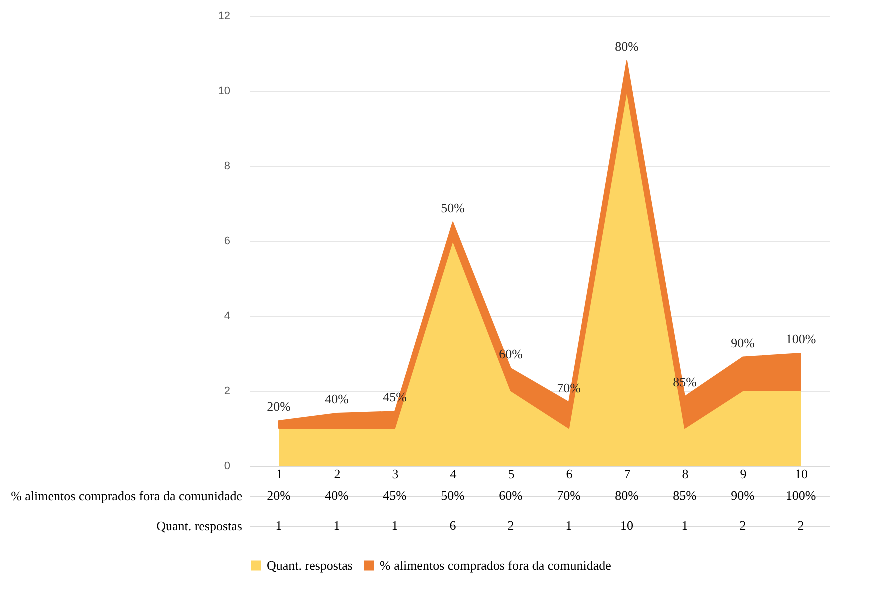  What do you see at coordinates (227, 316) in the screenshot?
I see `y-tick-label: 4` at bounding box center [227, 316].